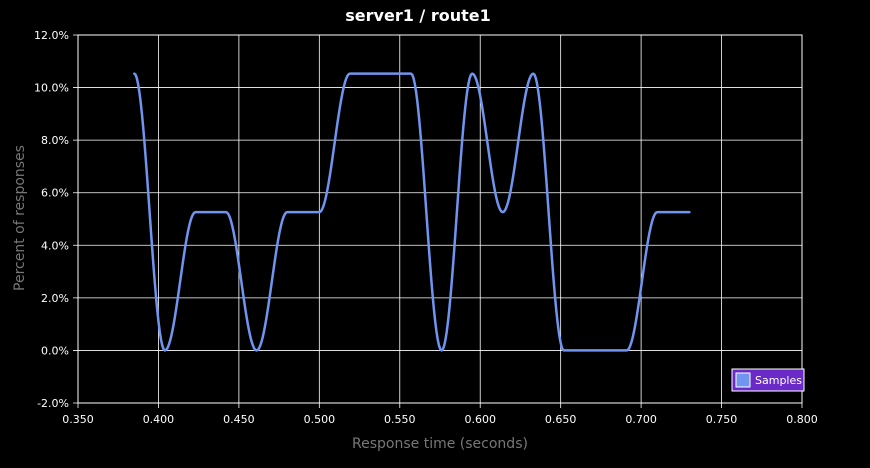  I want to click on x-tick-label: 0.600, so click(480, 419).